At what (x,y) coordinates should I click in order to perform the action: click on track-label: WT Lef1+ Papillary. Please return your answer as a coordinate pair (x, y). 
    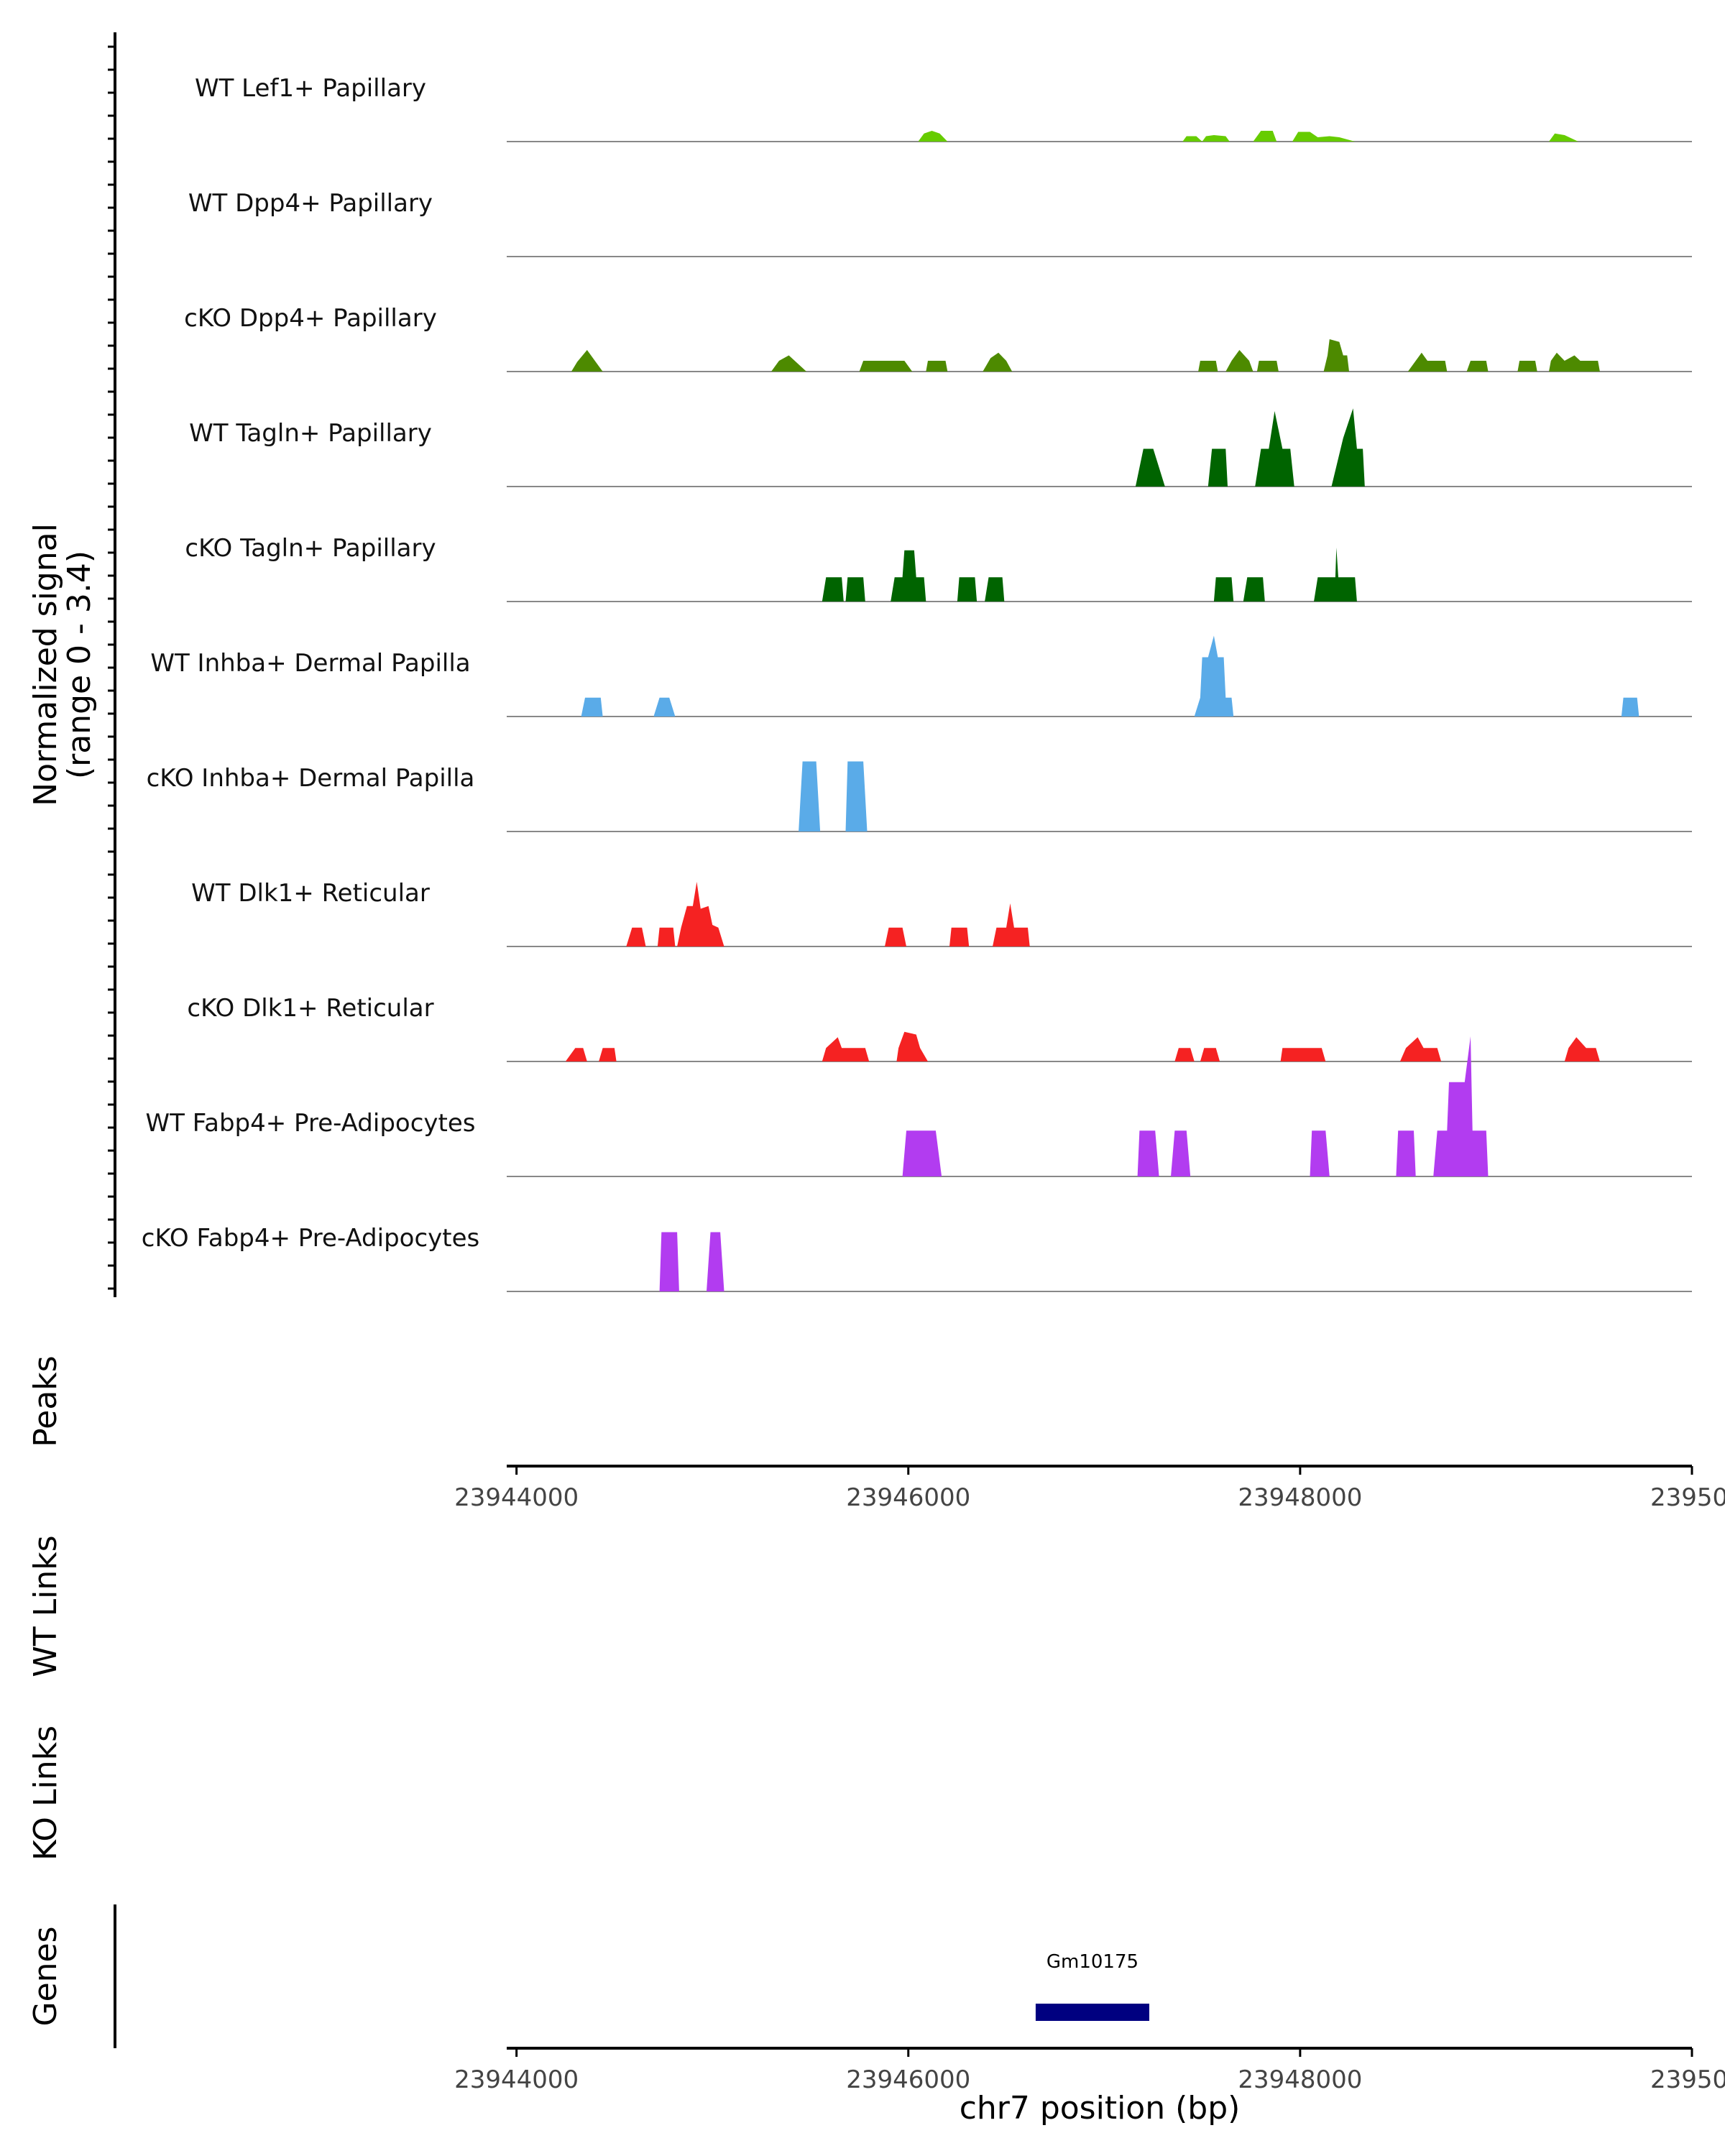
    Looking at the image, I should click on (310, 88).